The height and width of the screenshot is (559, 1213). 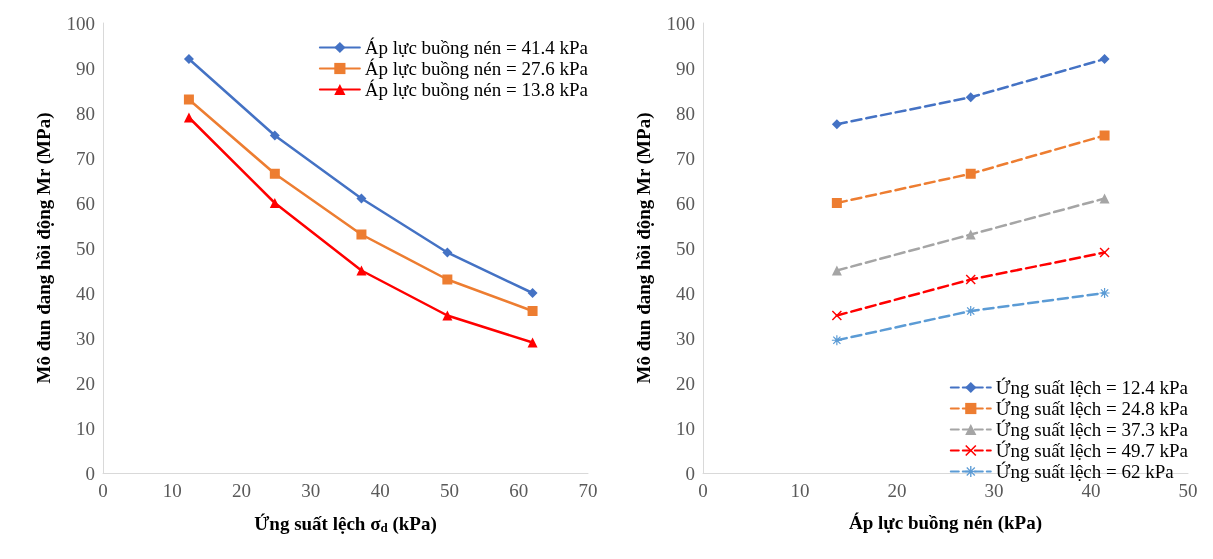 What do you see at coordinates (1092, 408) in the screenshot?
I see `legend-label: Ứng suất lệch = 24.8 kPa` at bounding box center [1092, 408].